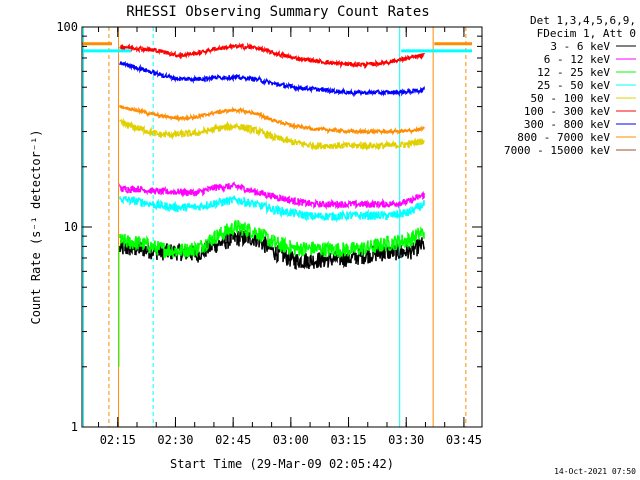 The width and height of the screenshot is (640, 480). Describe the element at coordinates (282, 464) in the screenshot. I see `x-axis-label: Start Time (29-Mar-09 02:05:42)` at that location.